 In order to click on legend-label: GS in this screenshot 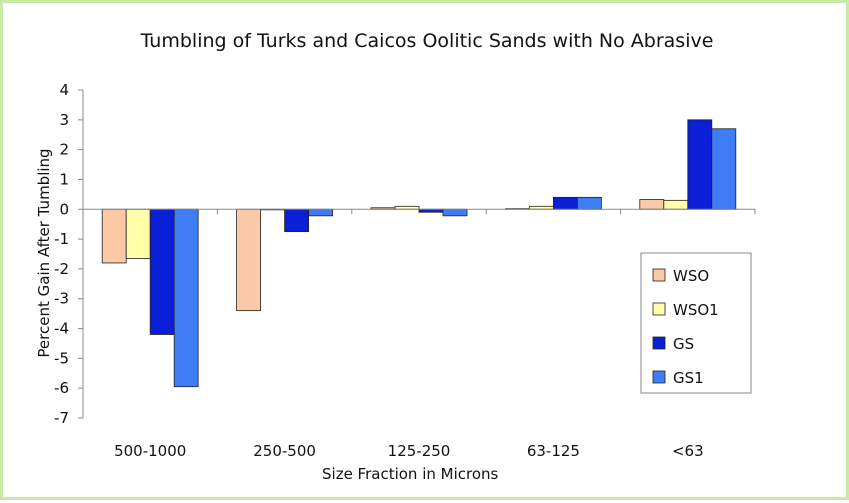, I will do `click(683, 344)`.